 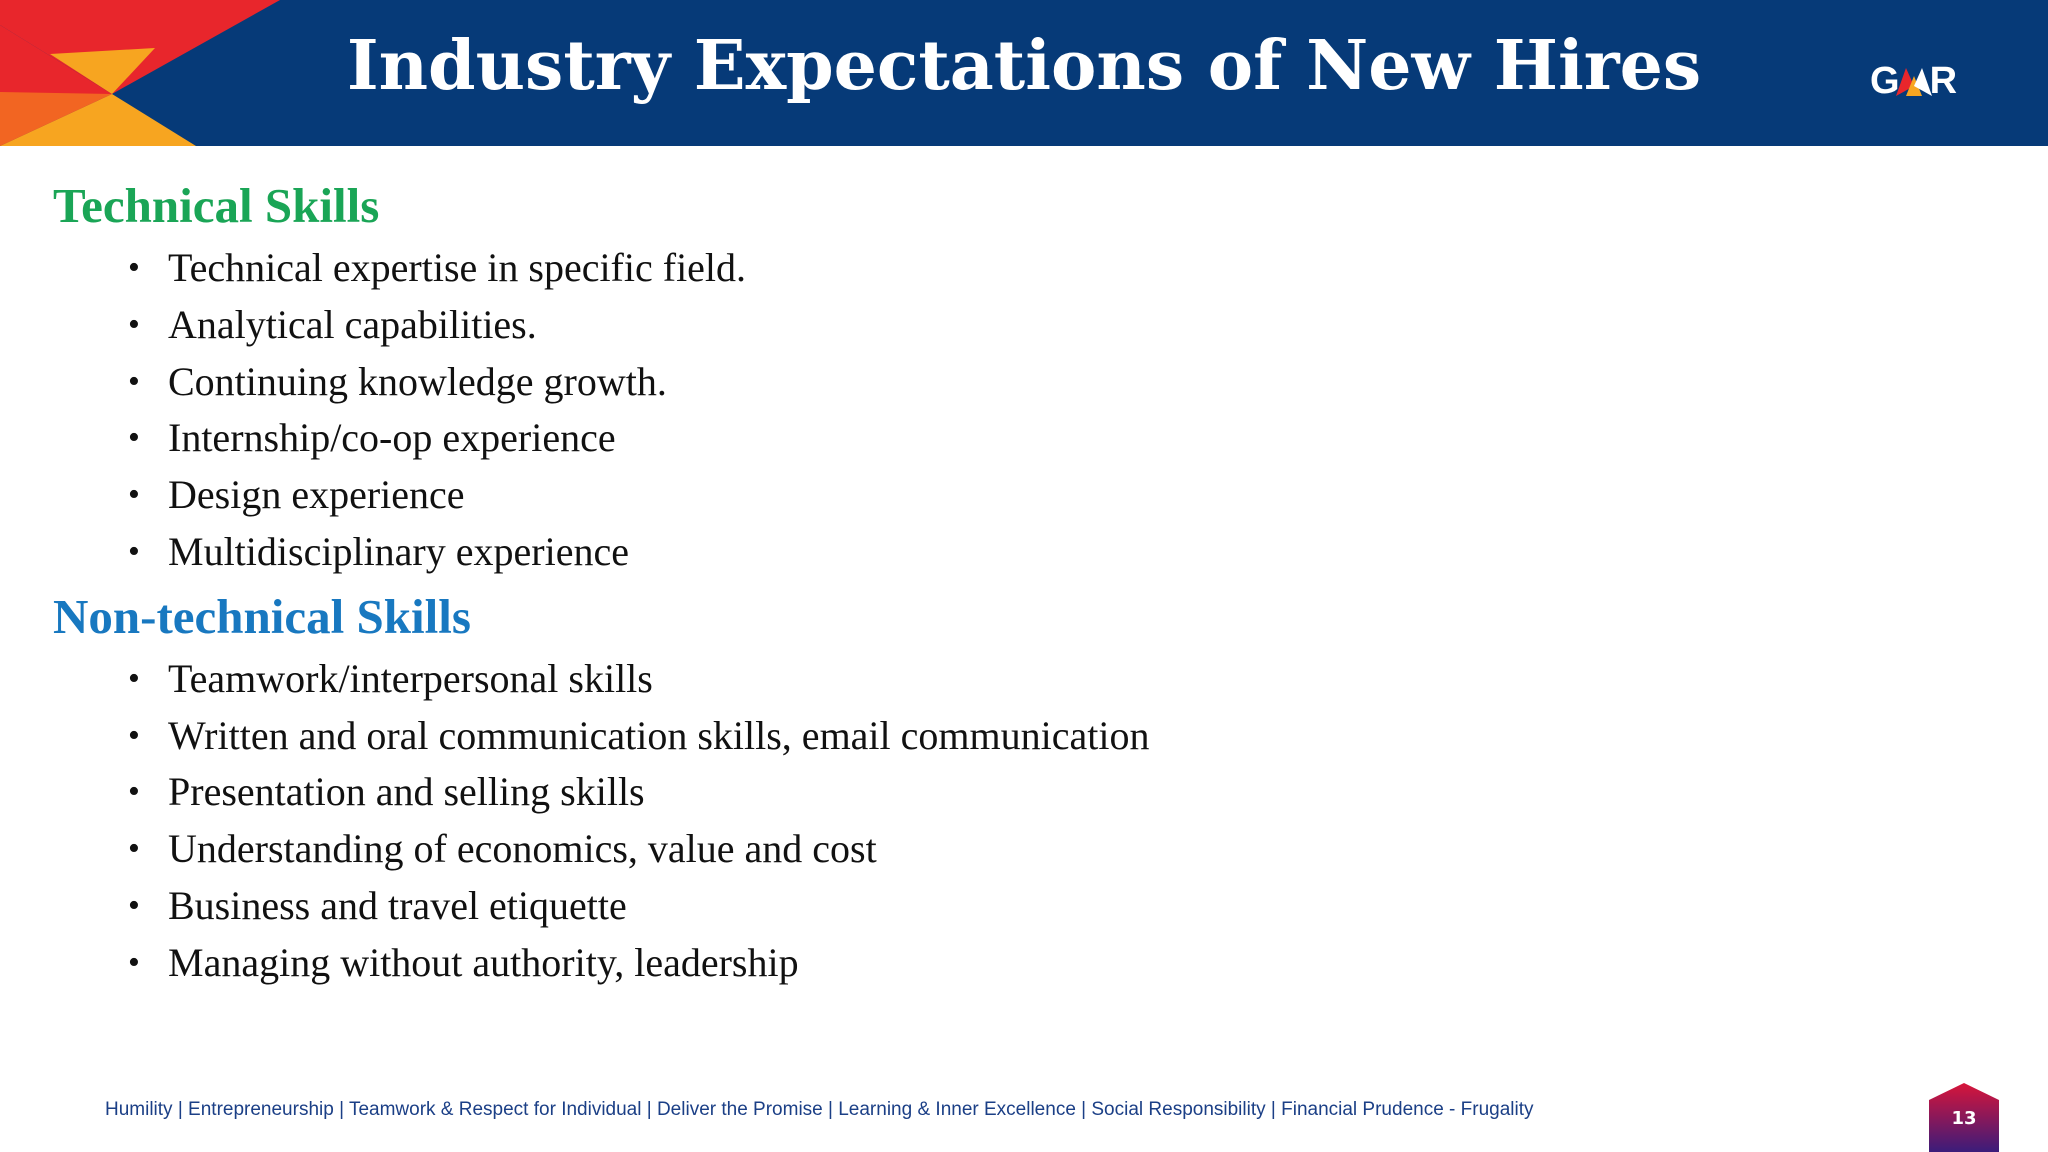 I want to click on non-technical-skills-heading: Non-technical Skills, so click(x=262, y=616).